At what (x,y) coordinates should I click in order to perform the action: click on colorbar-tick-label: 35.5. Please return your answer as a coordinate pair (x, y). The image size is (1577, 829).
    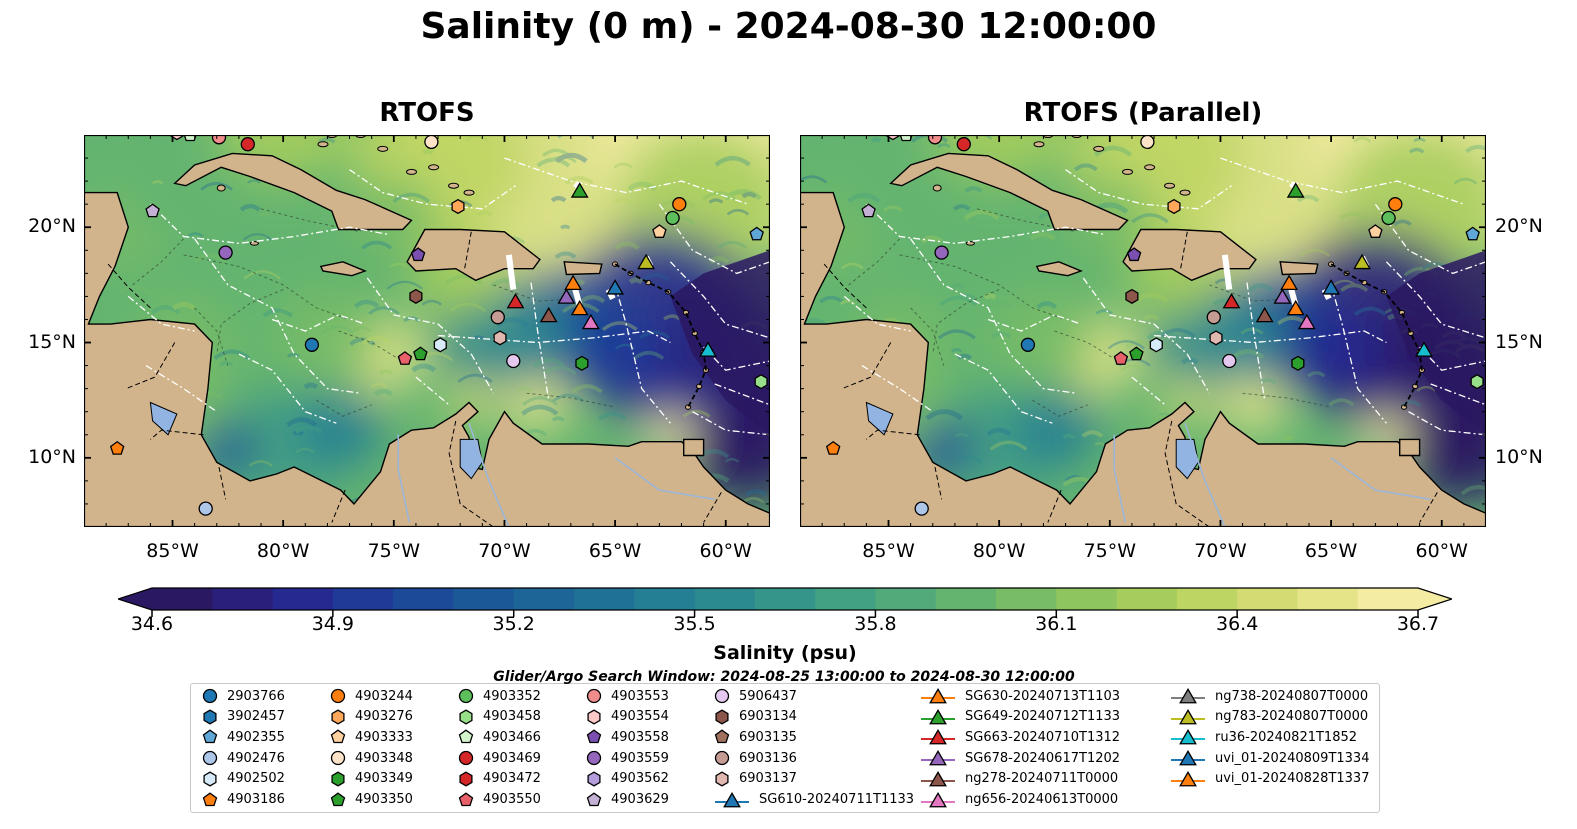
    Looking at the image, I should click on (694, 624).